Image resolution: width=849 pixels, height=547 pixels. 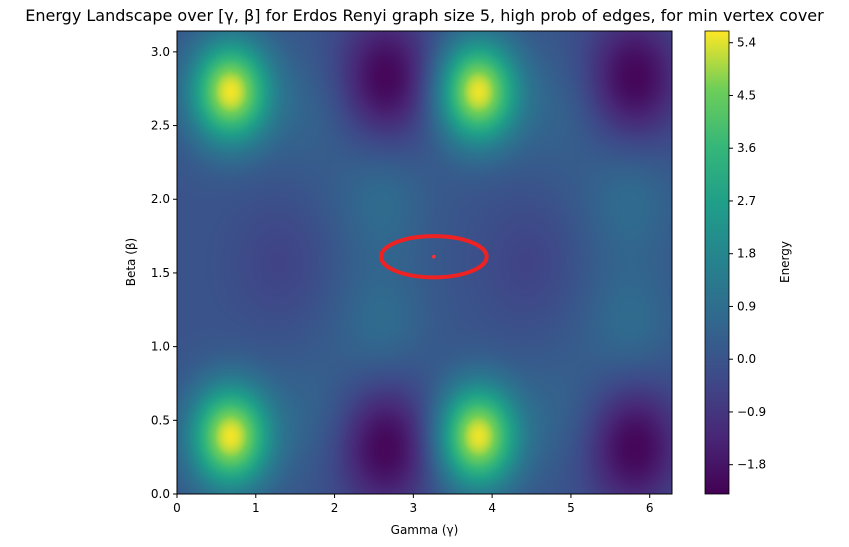 What do you see at coordinates (746, 306) in the screenshot?
I see `colorbar-tick-label: 0.9` at bounding box center [746, 306].